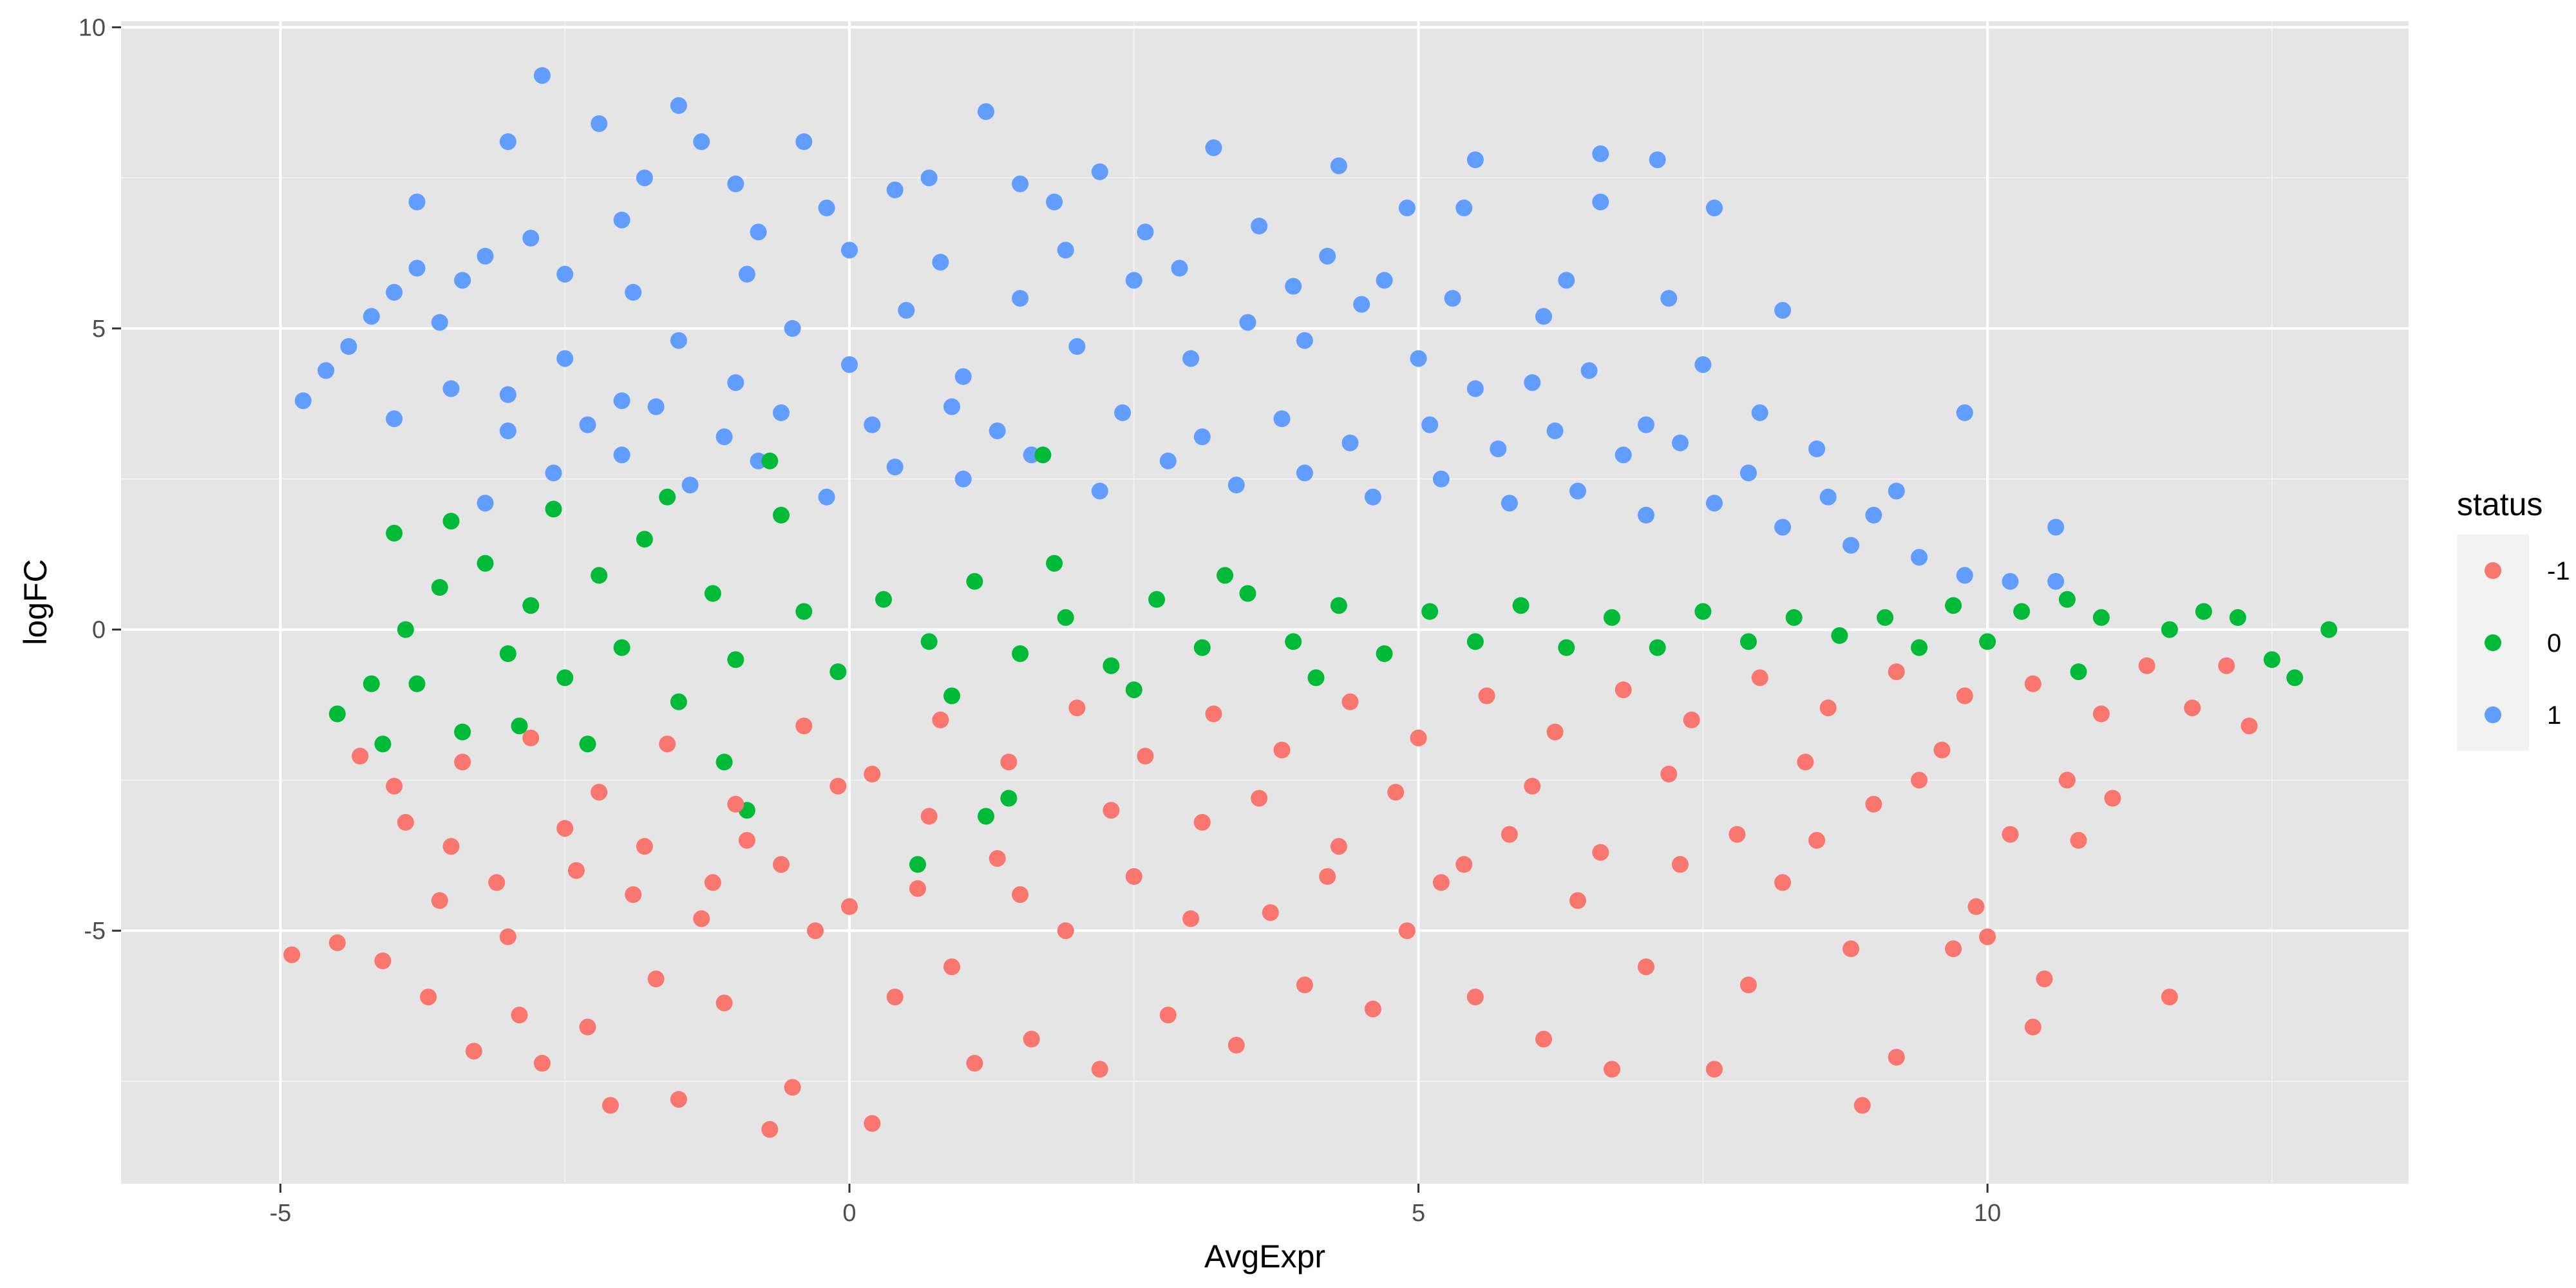  I want to click on y-axis-title: logFC, so click(35, 602).